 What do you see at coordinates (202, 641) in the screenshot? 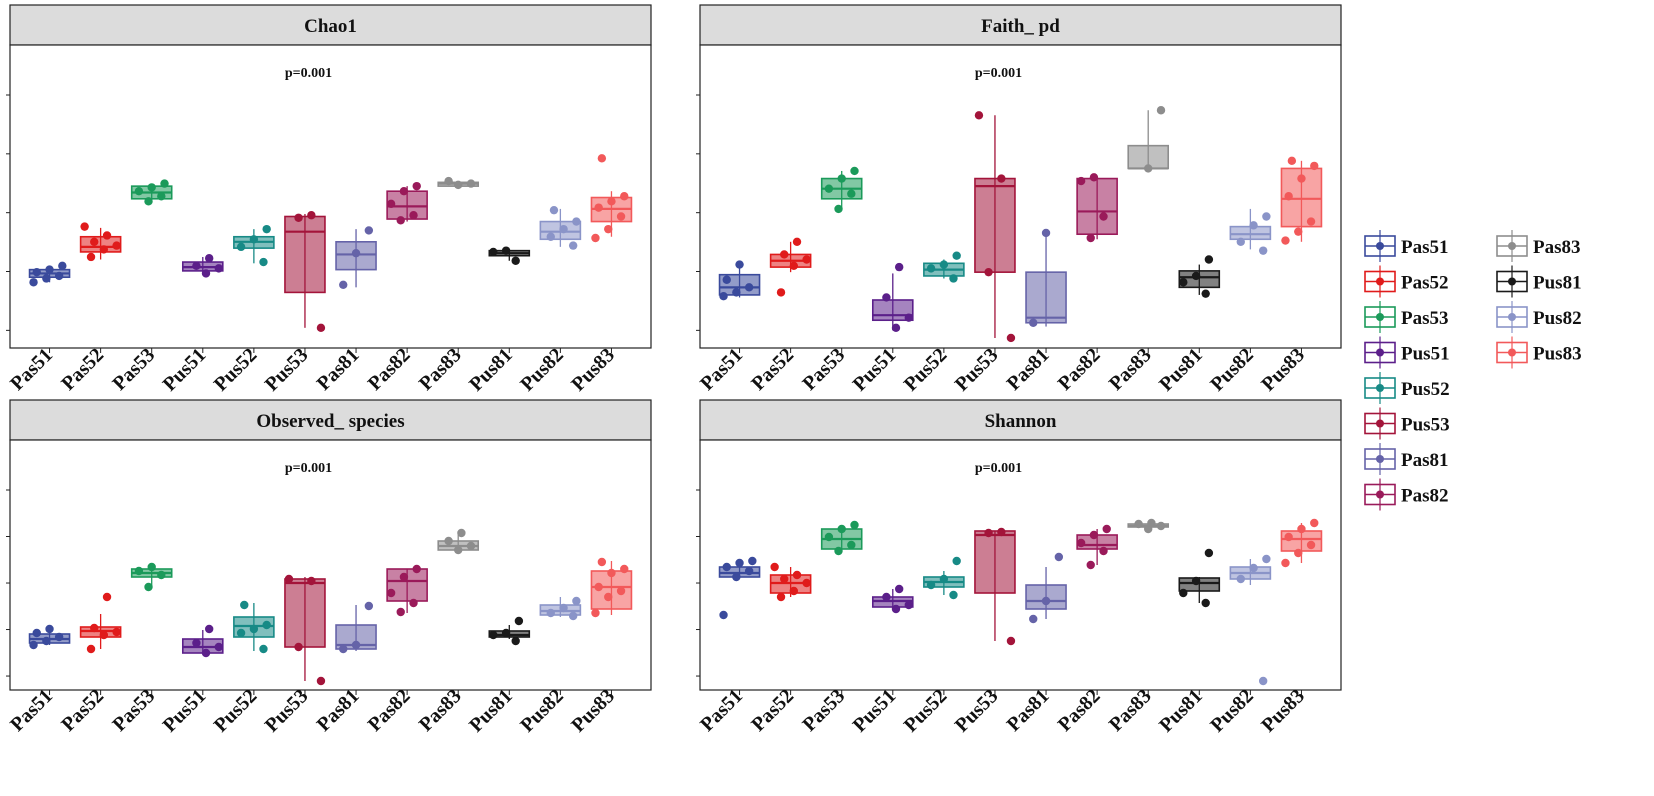
I see `box-Pus51` at bounding box center [202, 641].